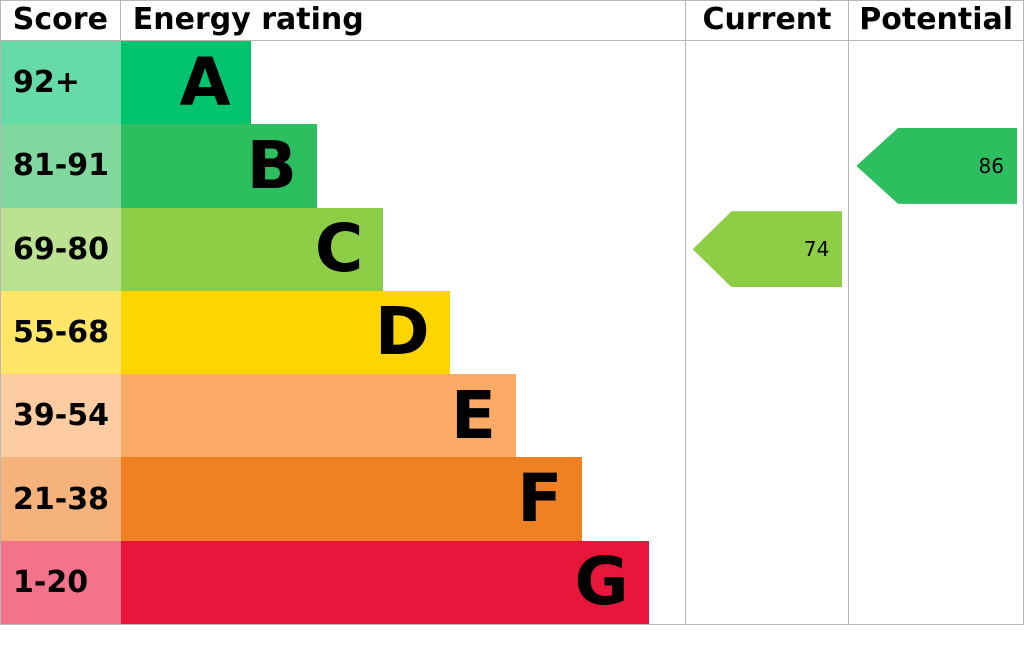  Describe the element at coordinates (61, 249) in the screenshot. I see `score-range: 69-80` at that location.